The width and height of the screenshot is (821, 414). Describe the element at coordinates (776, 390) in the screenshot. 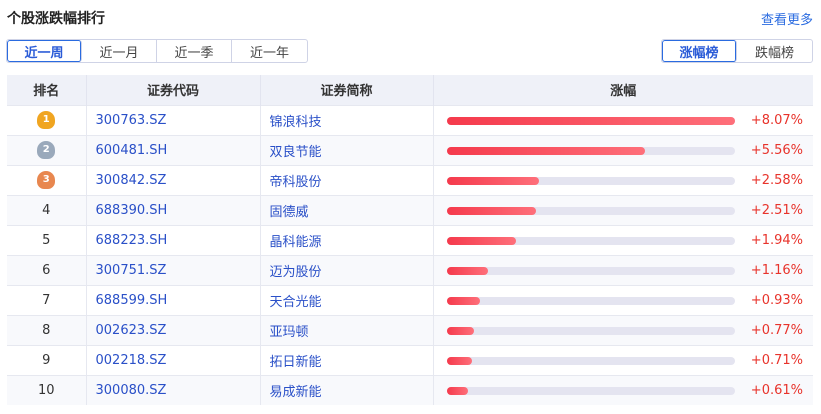

I see `change-value: +0.61%` at that location.